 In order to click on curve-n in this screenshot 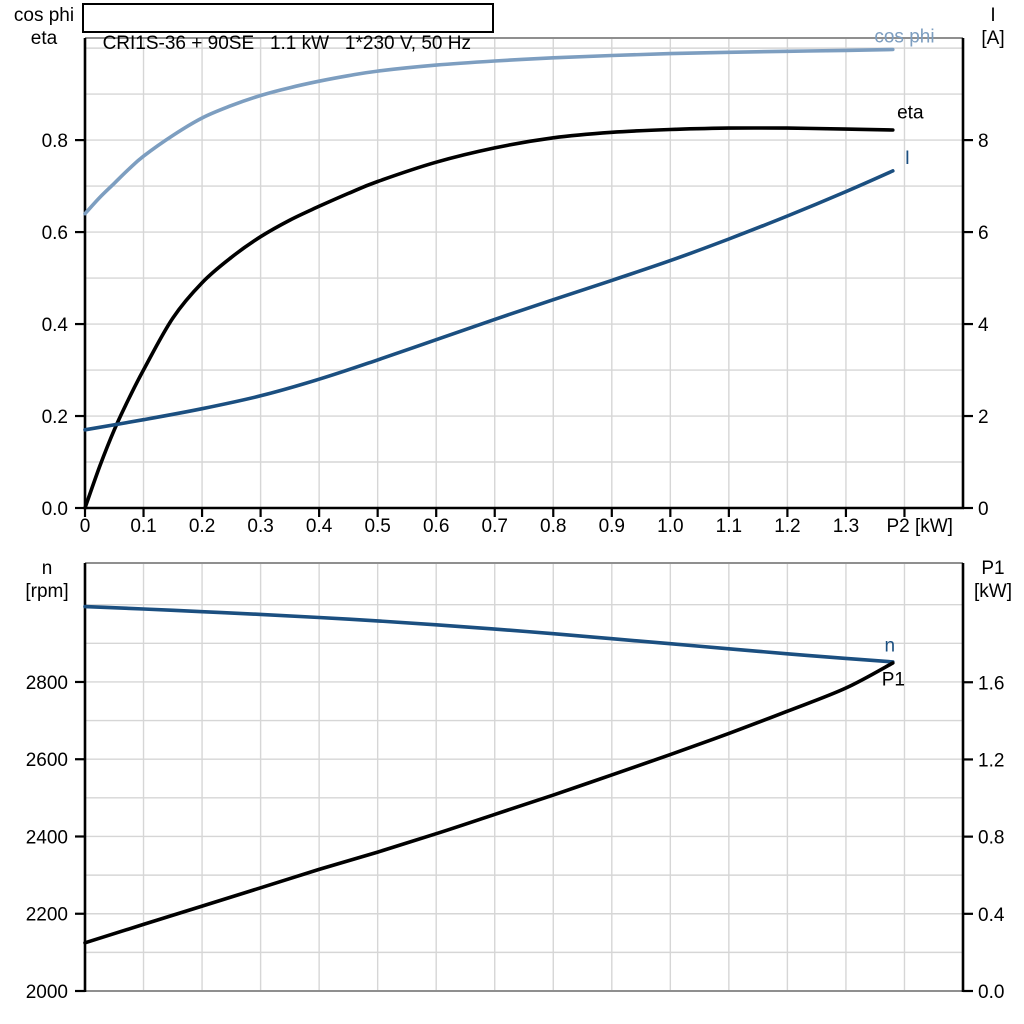, I will do `click(489, 634)`.